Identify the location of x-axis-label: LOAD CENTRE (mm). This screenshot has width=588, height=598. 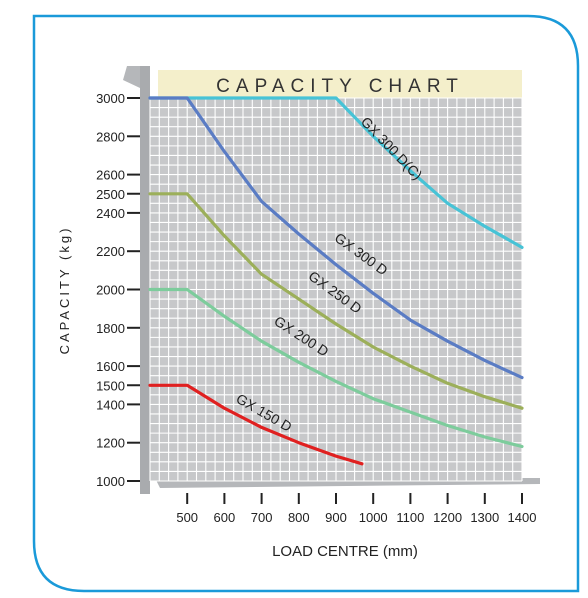
(345, 551).